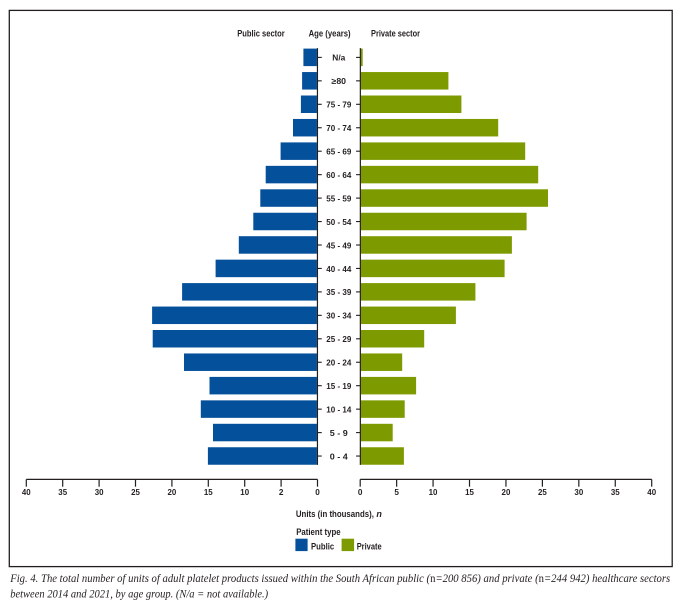 The width and height of the screenshot is (682, 604). I want to click on svg-text: 65 - 69, so click(338, 152).